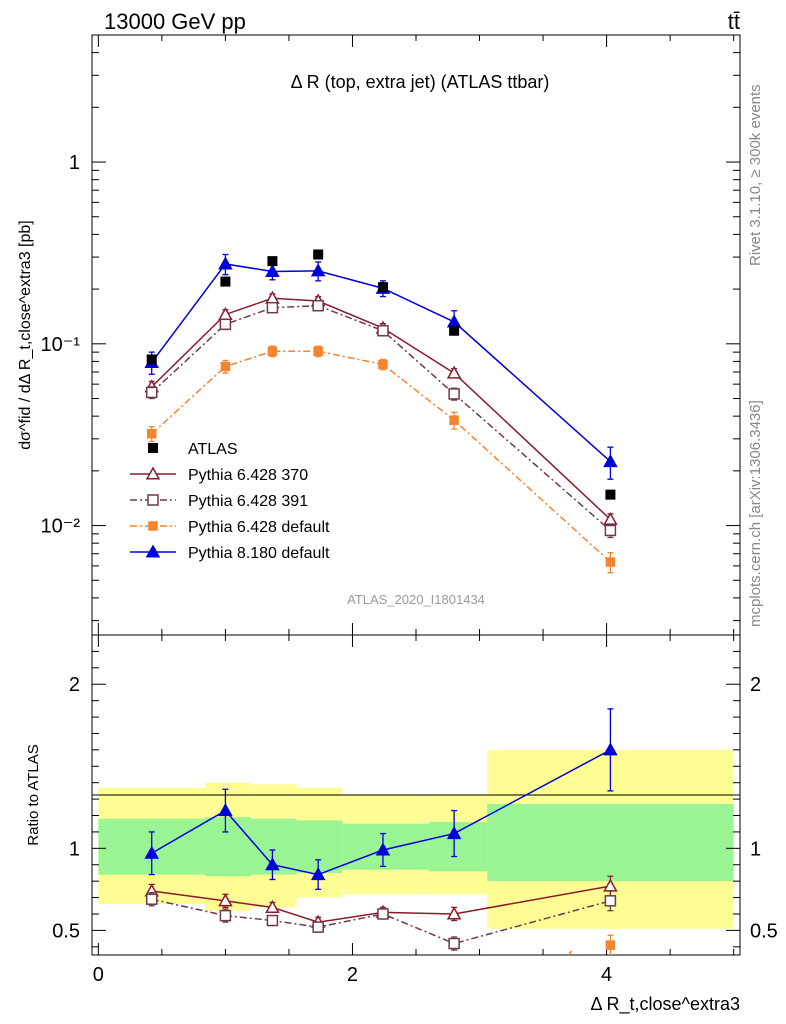  What do you see at coordinates (755, 685) in the screenshot?
I see `ratio-y-tick-label-right: 2` at bounding box center [755, 685].